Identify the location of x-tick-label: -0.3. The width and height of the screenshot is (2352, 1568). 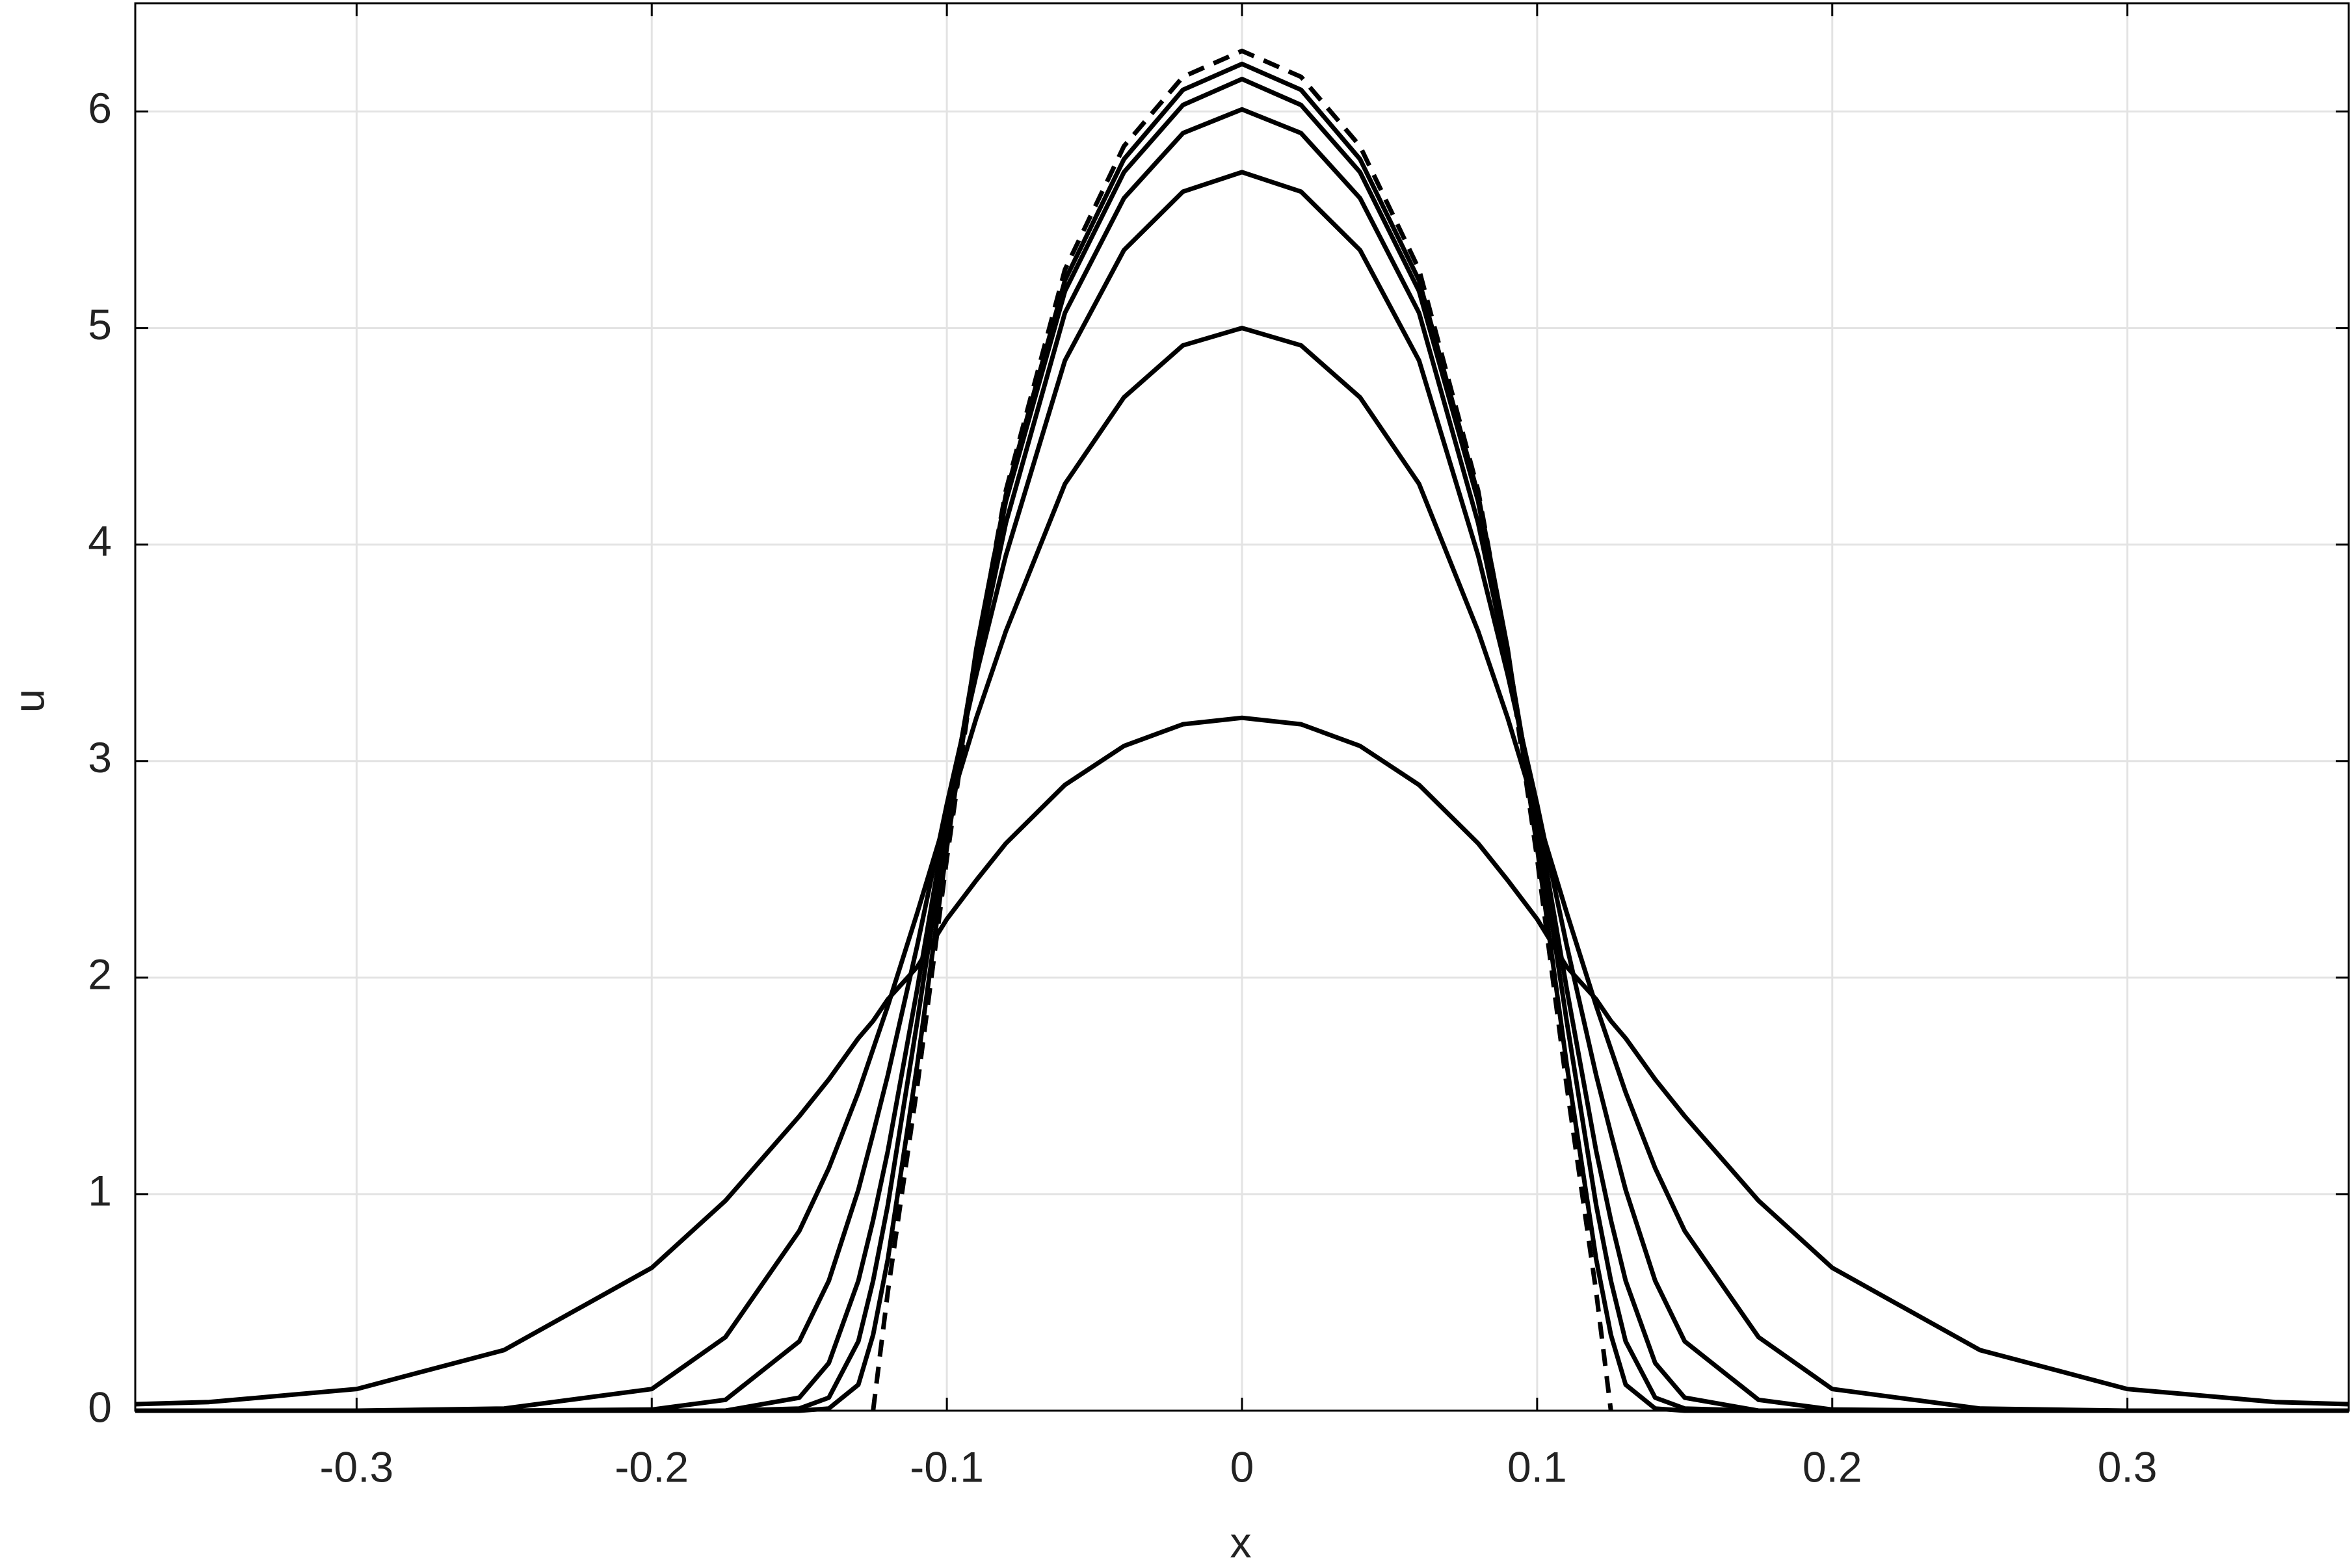
(357, 1467).